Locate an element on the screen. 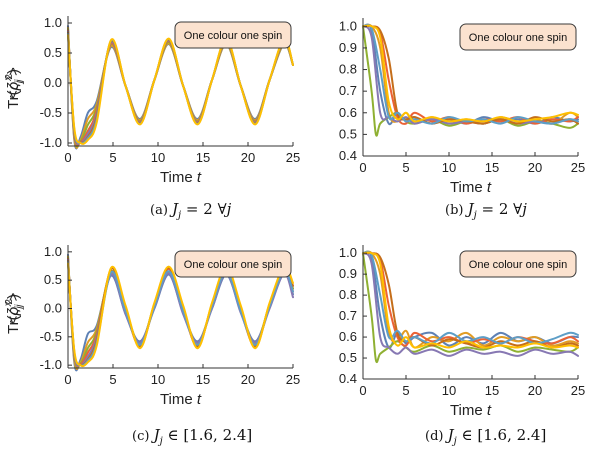 Image resolution: width=598 pixels, height=457 pixels. panel-caption: (b) Jj = 2 ∀j is located at coordinates (486, 210).